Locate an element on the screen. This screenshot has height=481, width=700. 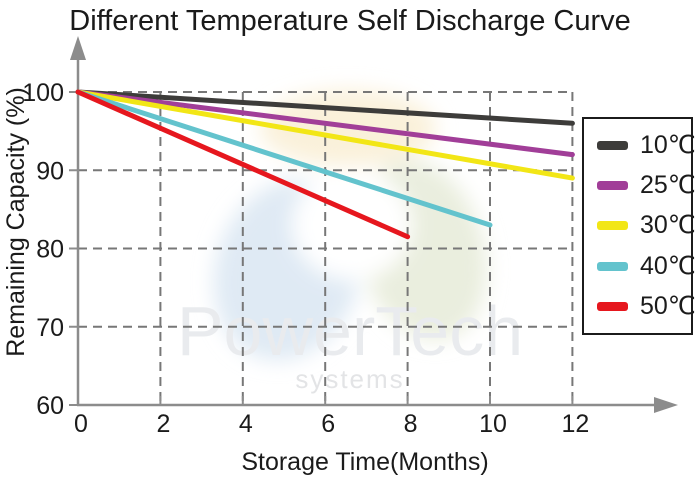
x-tick-label: 8 is located at coordinates (411, 424).